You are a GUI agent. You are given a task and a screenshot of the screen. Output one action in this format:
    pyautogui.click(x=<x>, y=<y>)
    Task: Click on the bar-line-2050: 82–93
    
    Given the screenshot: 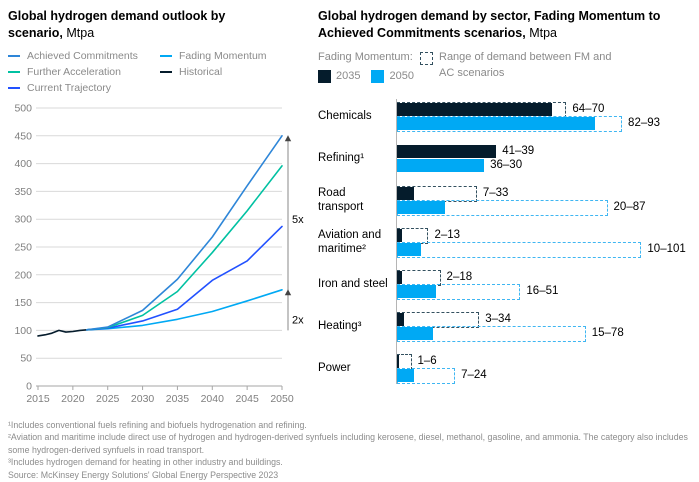 What is the action you would take?
    pyautogui.click(x=544, y=123)
    